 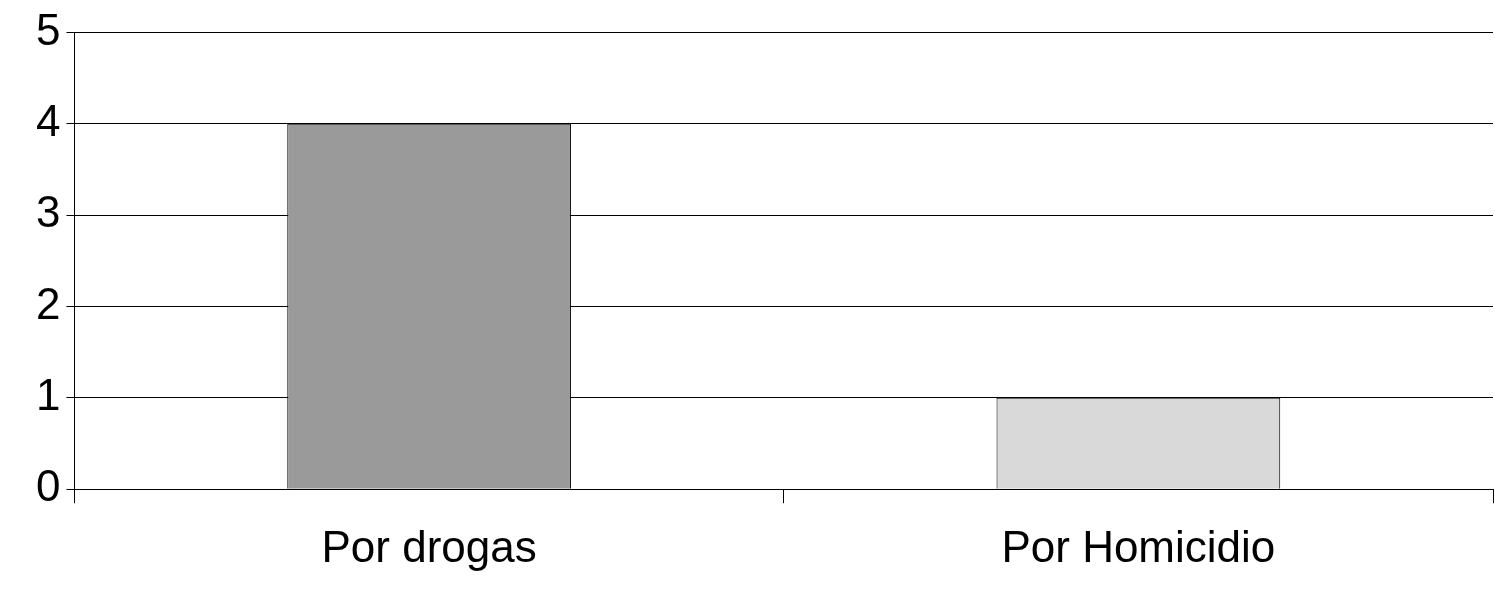 I want to click on y-tick-label: 3, so click(x=48, y=212).